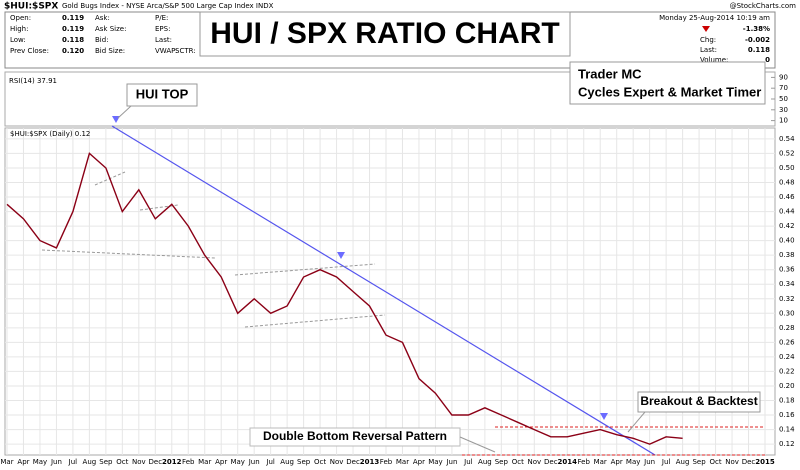 This screenshot has width=800, height=470. Describe the element at coordinates (765, 462) in the screenshot. I see `x-tick-label: 2015` at that location.